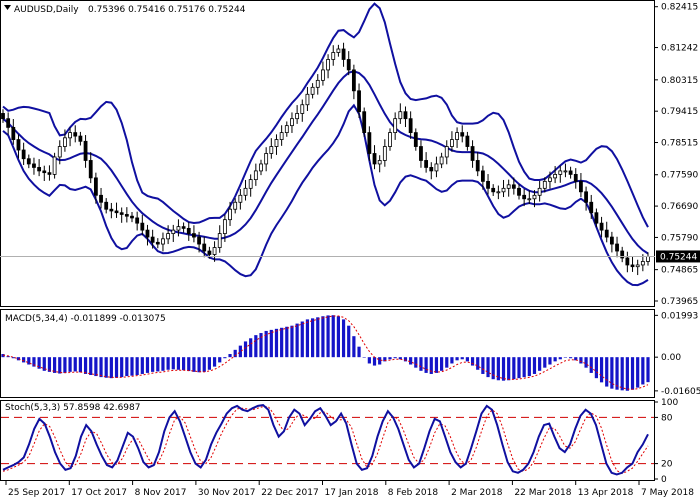 The width and height of the screenshot is (700, 500). I want to click on stochastic-tick-label: 20, so click(667, 465).